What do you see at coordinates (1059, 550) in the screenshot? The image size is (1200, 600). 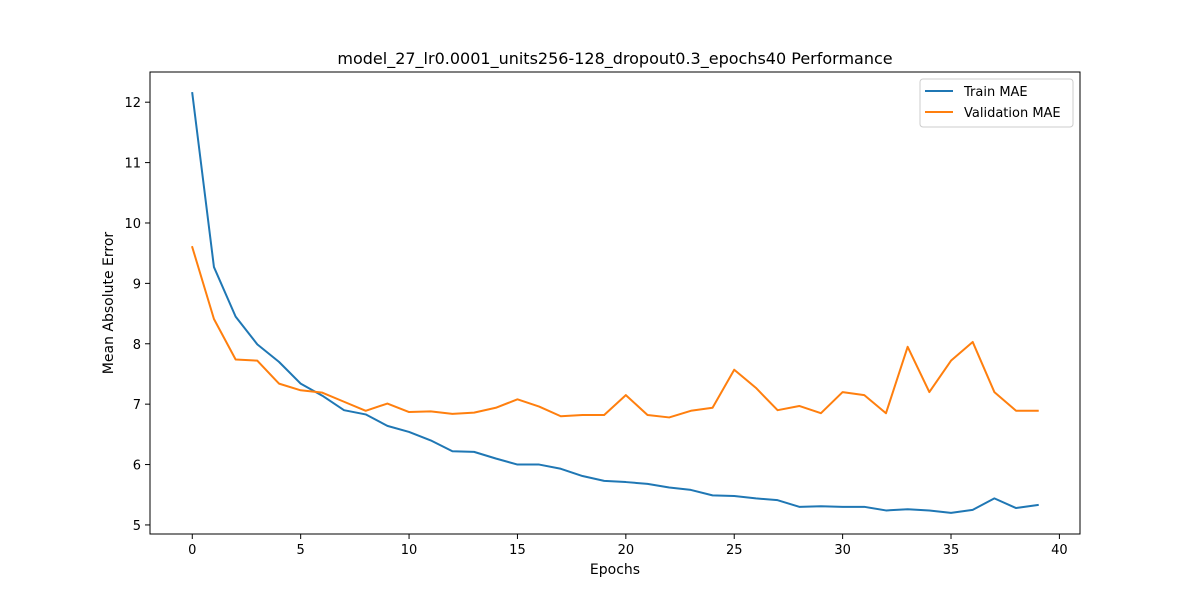 I see `x-tick-label: 40` at bounding box center [1059, 550].